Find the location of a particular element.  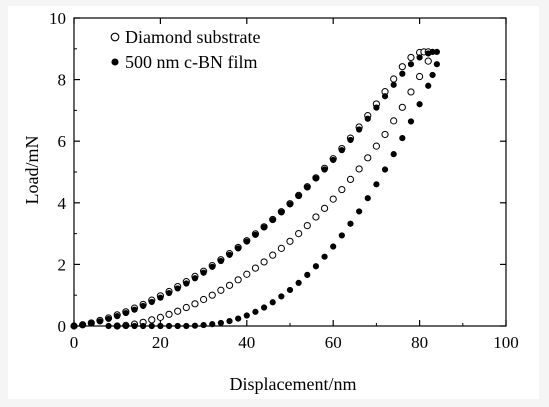

y-tick-label: 8 is located at coordinates (62, 80).